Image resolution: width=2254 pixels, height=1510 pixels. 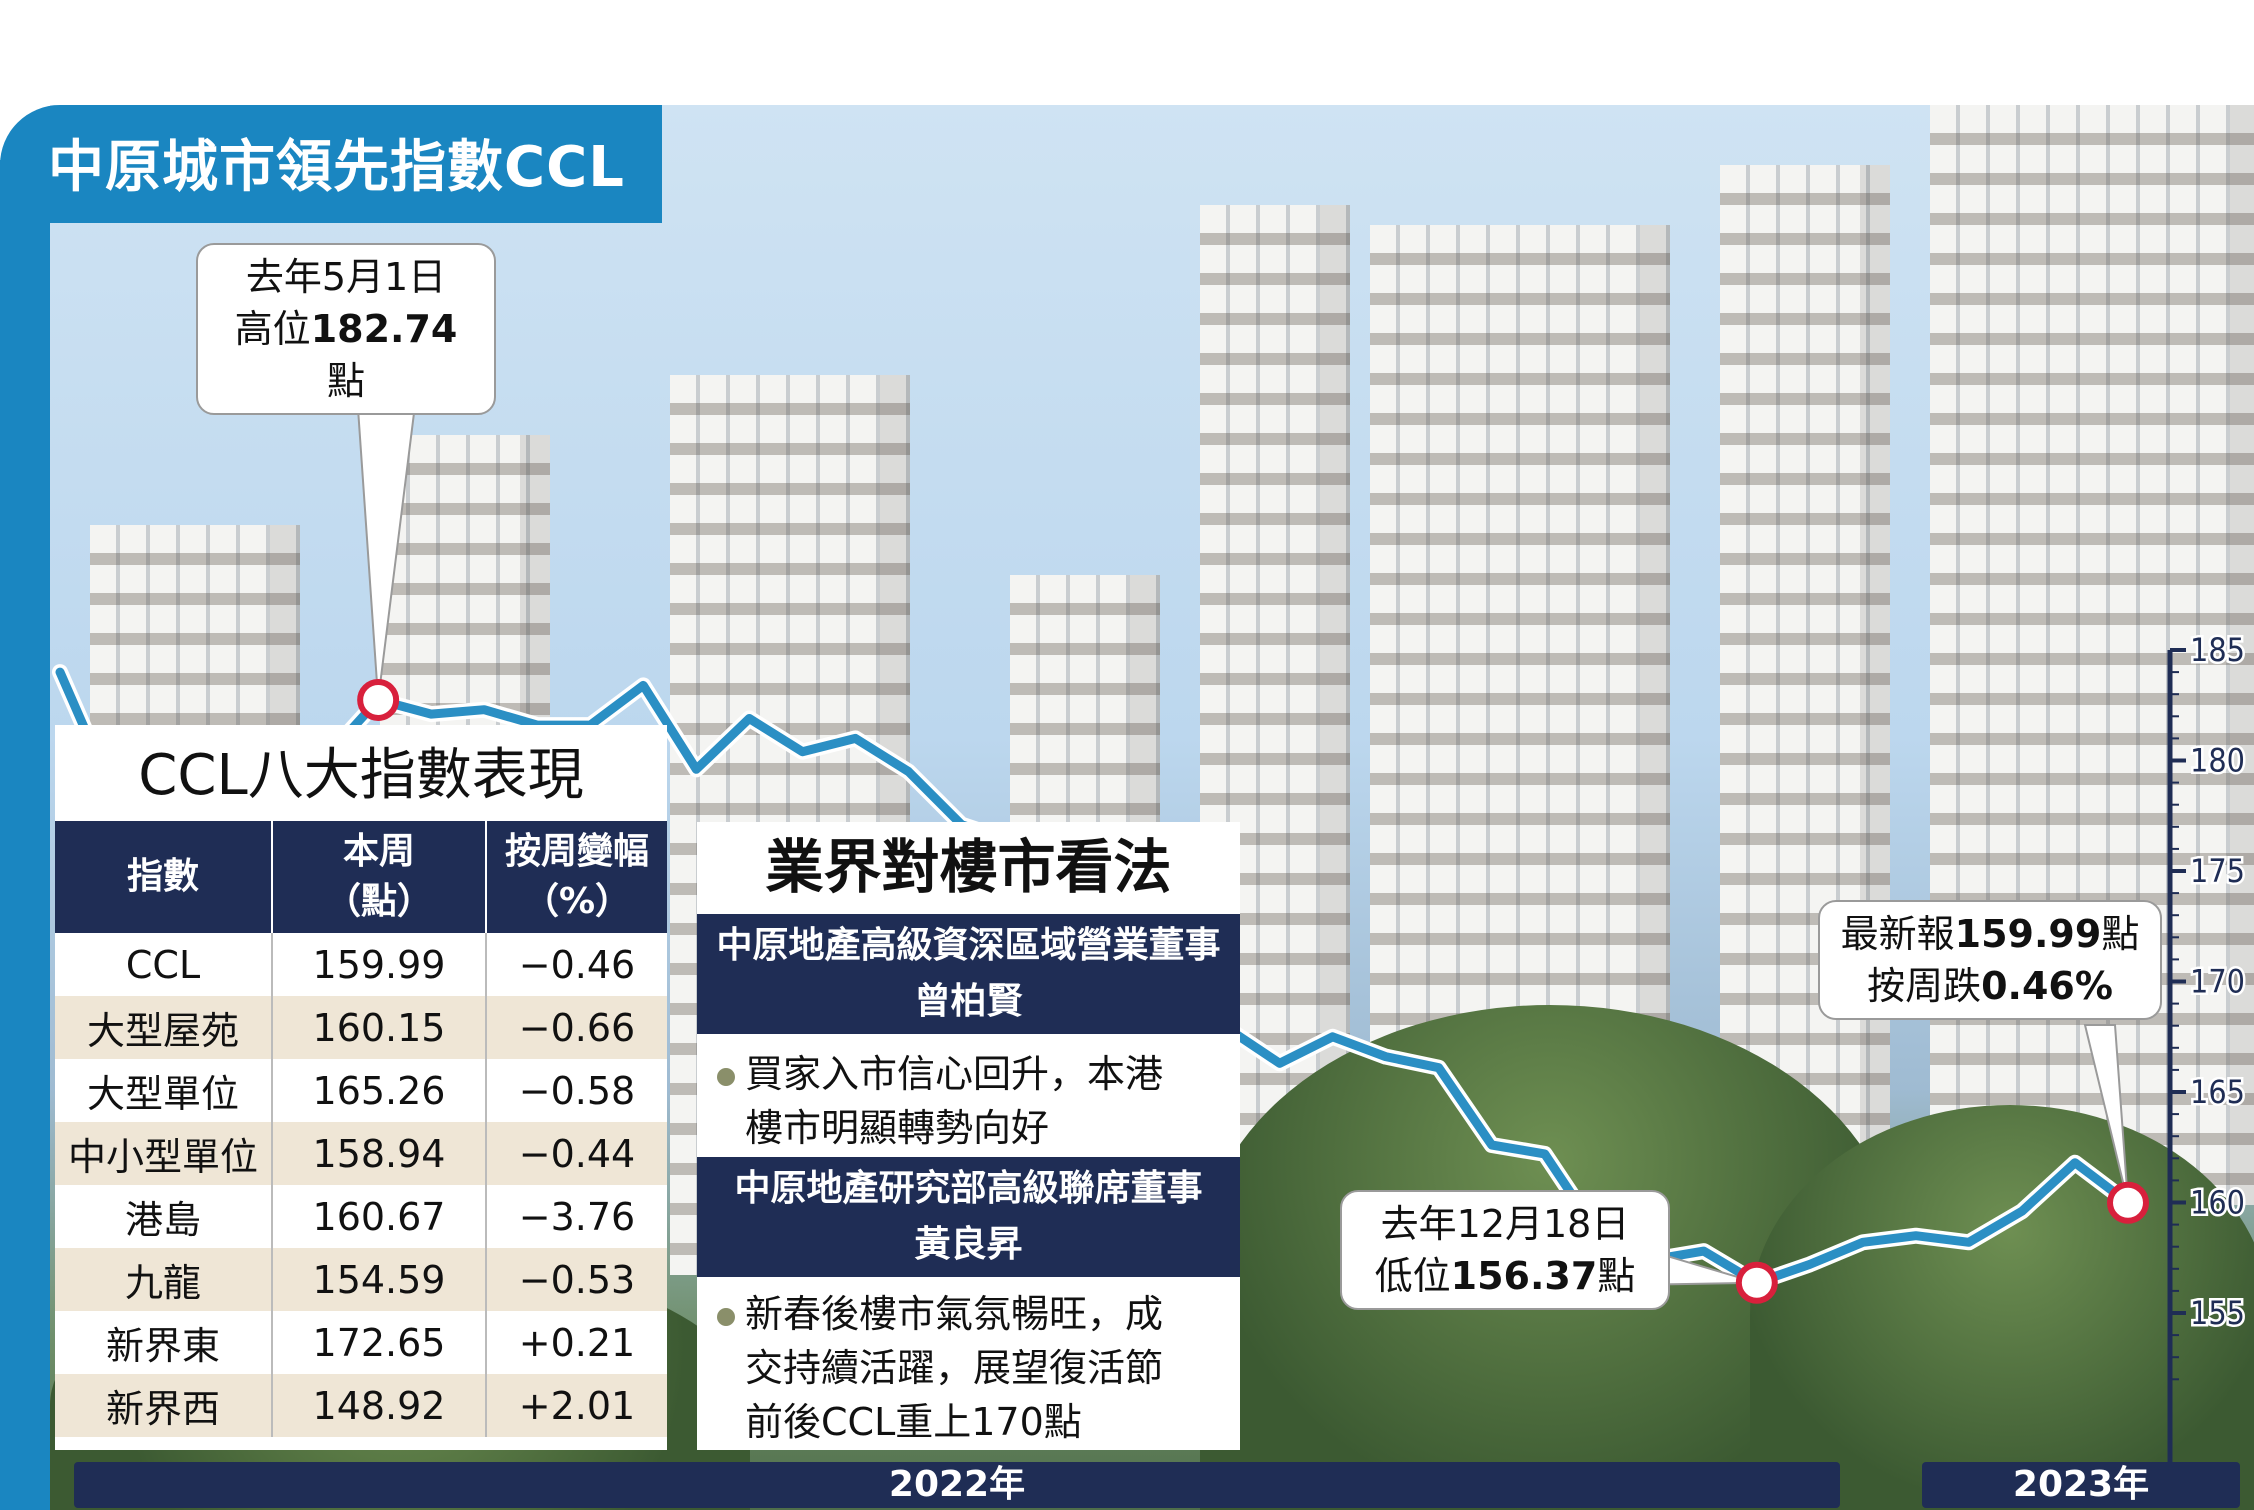 I want to click on index-value: 154.59, so click(x=379, y=1279).